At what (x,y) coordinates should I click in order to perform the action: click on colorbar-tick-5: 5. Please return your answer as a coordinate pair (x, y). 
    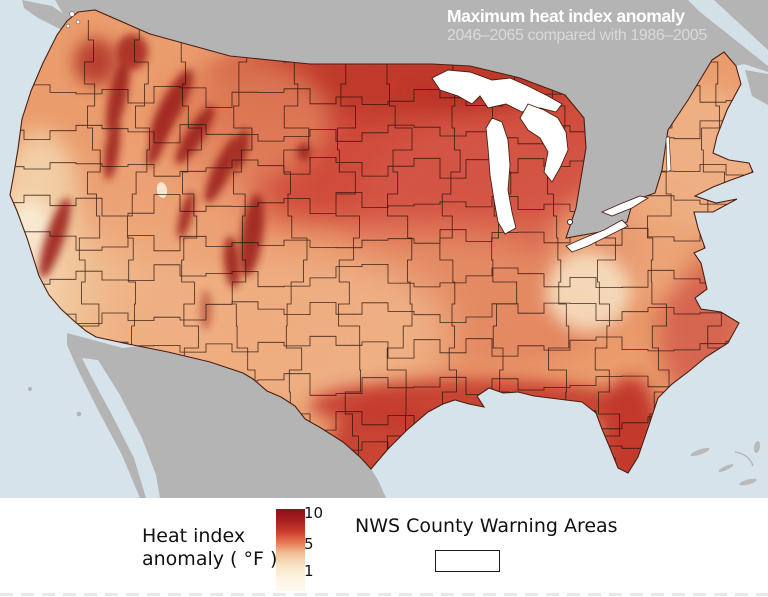
    Looking at the image, I should click on (309, 544).